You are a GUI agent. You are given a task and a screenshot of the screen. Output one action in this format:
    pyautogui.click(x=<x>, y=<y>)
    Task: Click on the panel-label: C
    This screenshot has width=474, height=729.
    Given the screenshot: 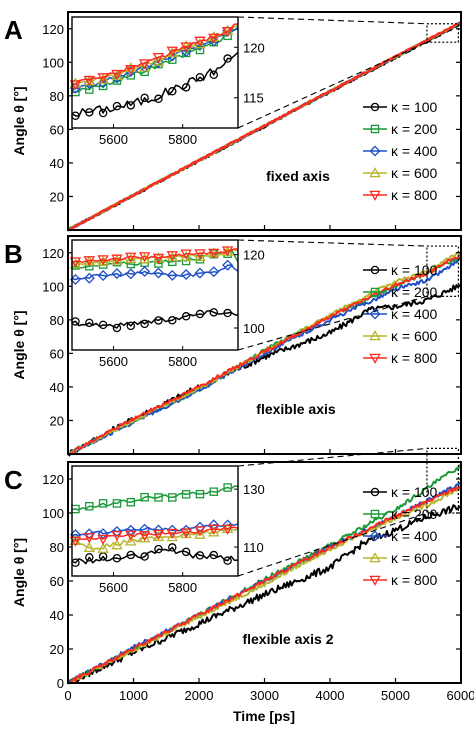 What is the action you would take?
    pyautogui.click(x=13, y=480)
    